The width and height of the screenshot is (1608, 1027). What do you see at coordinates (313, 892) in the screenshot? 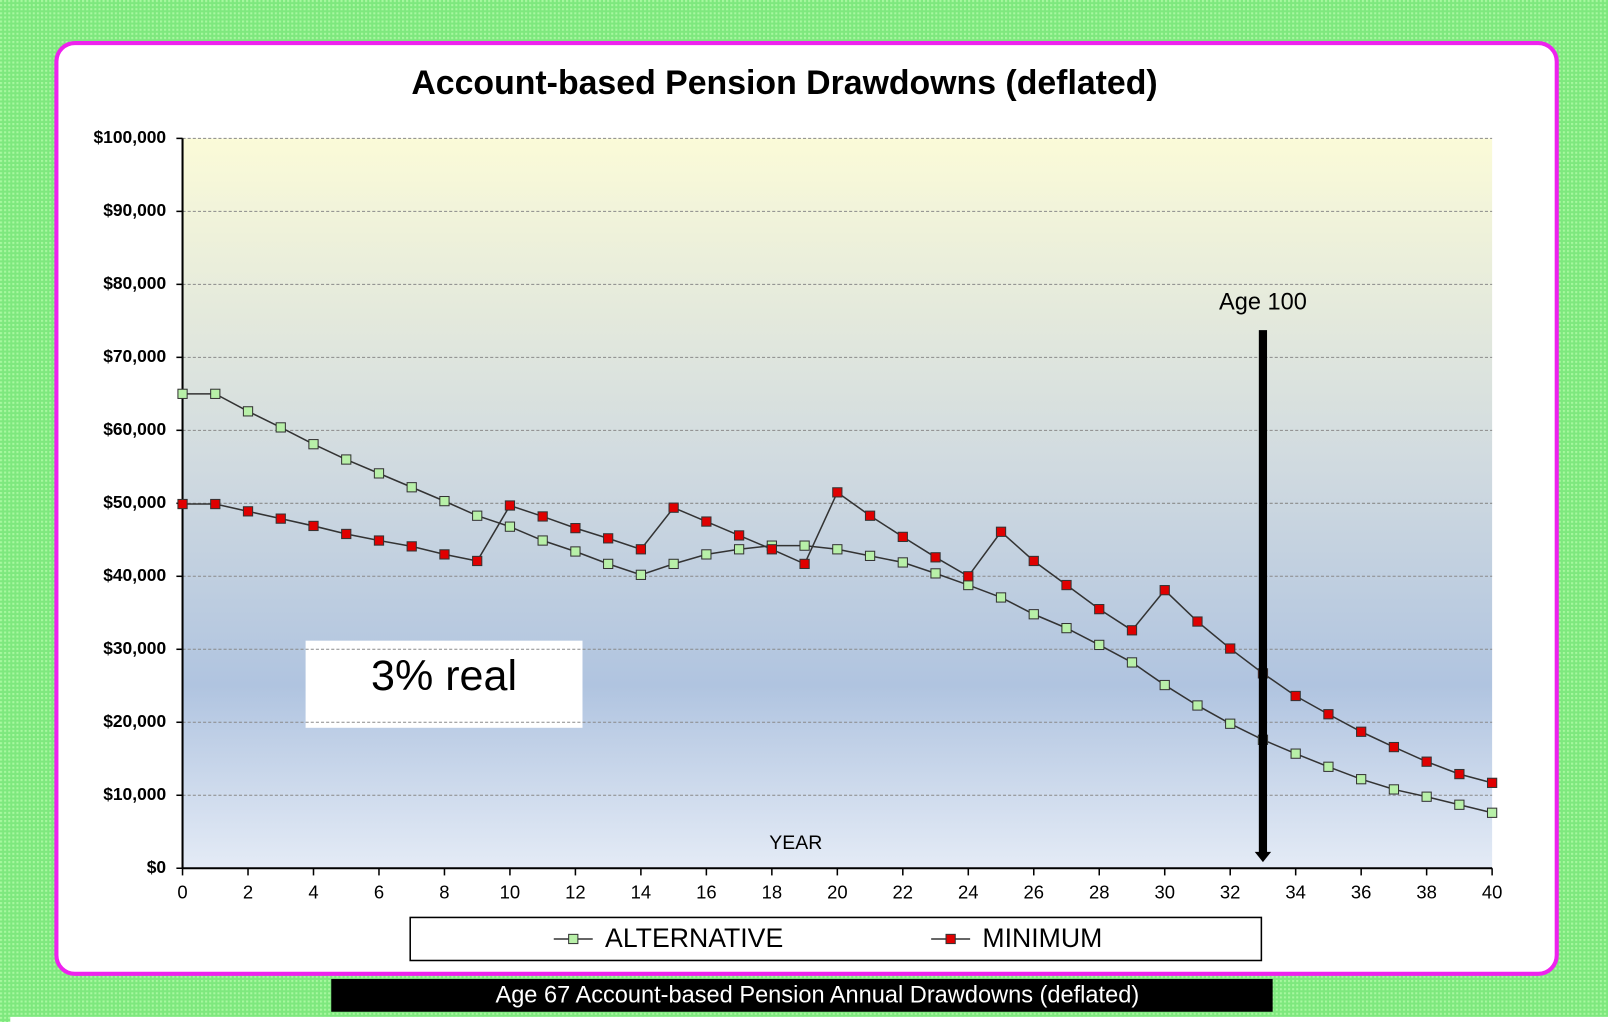
I see `x-tick-label: 4` at bounding box center [313, 892].